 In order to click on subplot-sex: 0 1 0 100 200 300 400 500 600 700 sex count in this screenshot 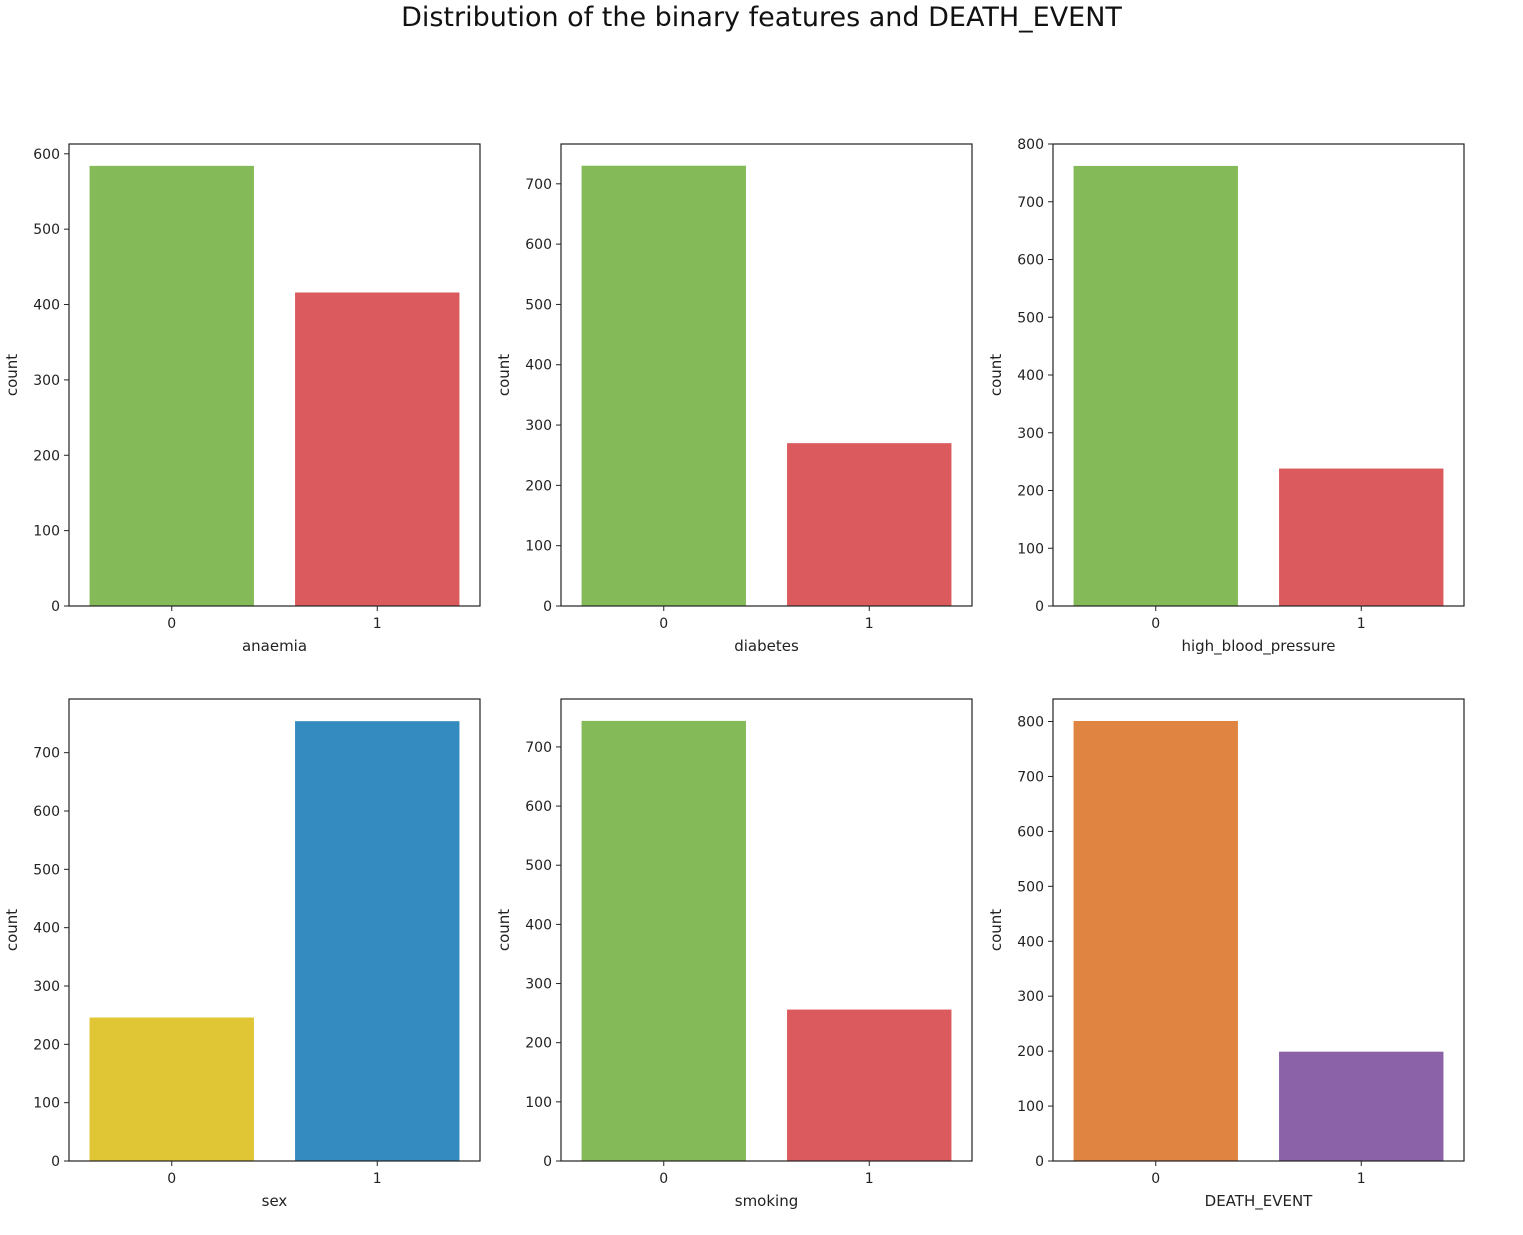, I will do `click(242, 954)`.